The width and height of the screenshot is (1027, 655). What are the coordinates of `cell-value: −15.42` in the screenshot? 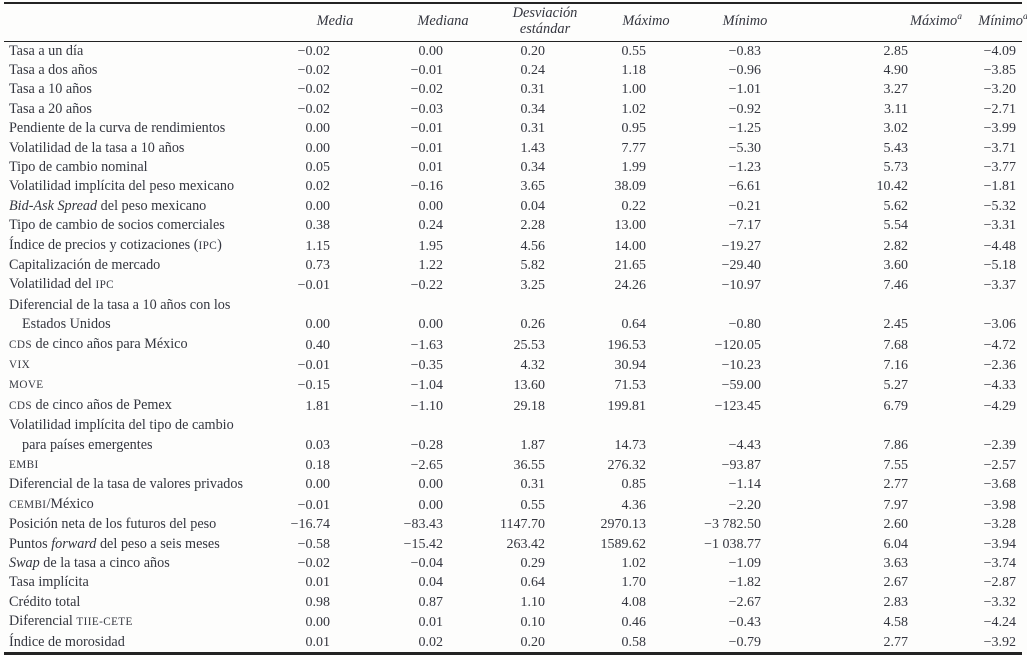 It's located at (423, 544).